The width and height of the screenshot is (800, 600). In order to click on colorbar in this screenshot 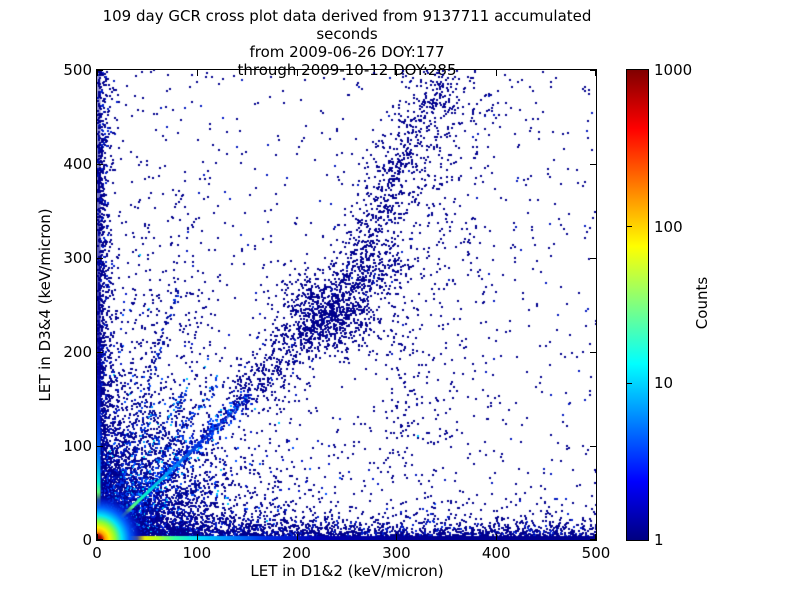, I will do `click(637, 305)`.